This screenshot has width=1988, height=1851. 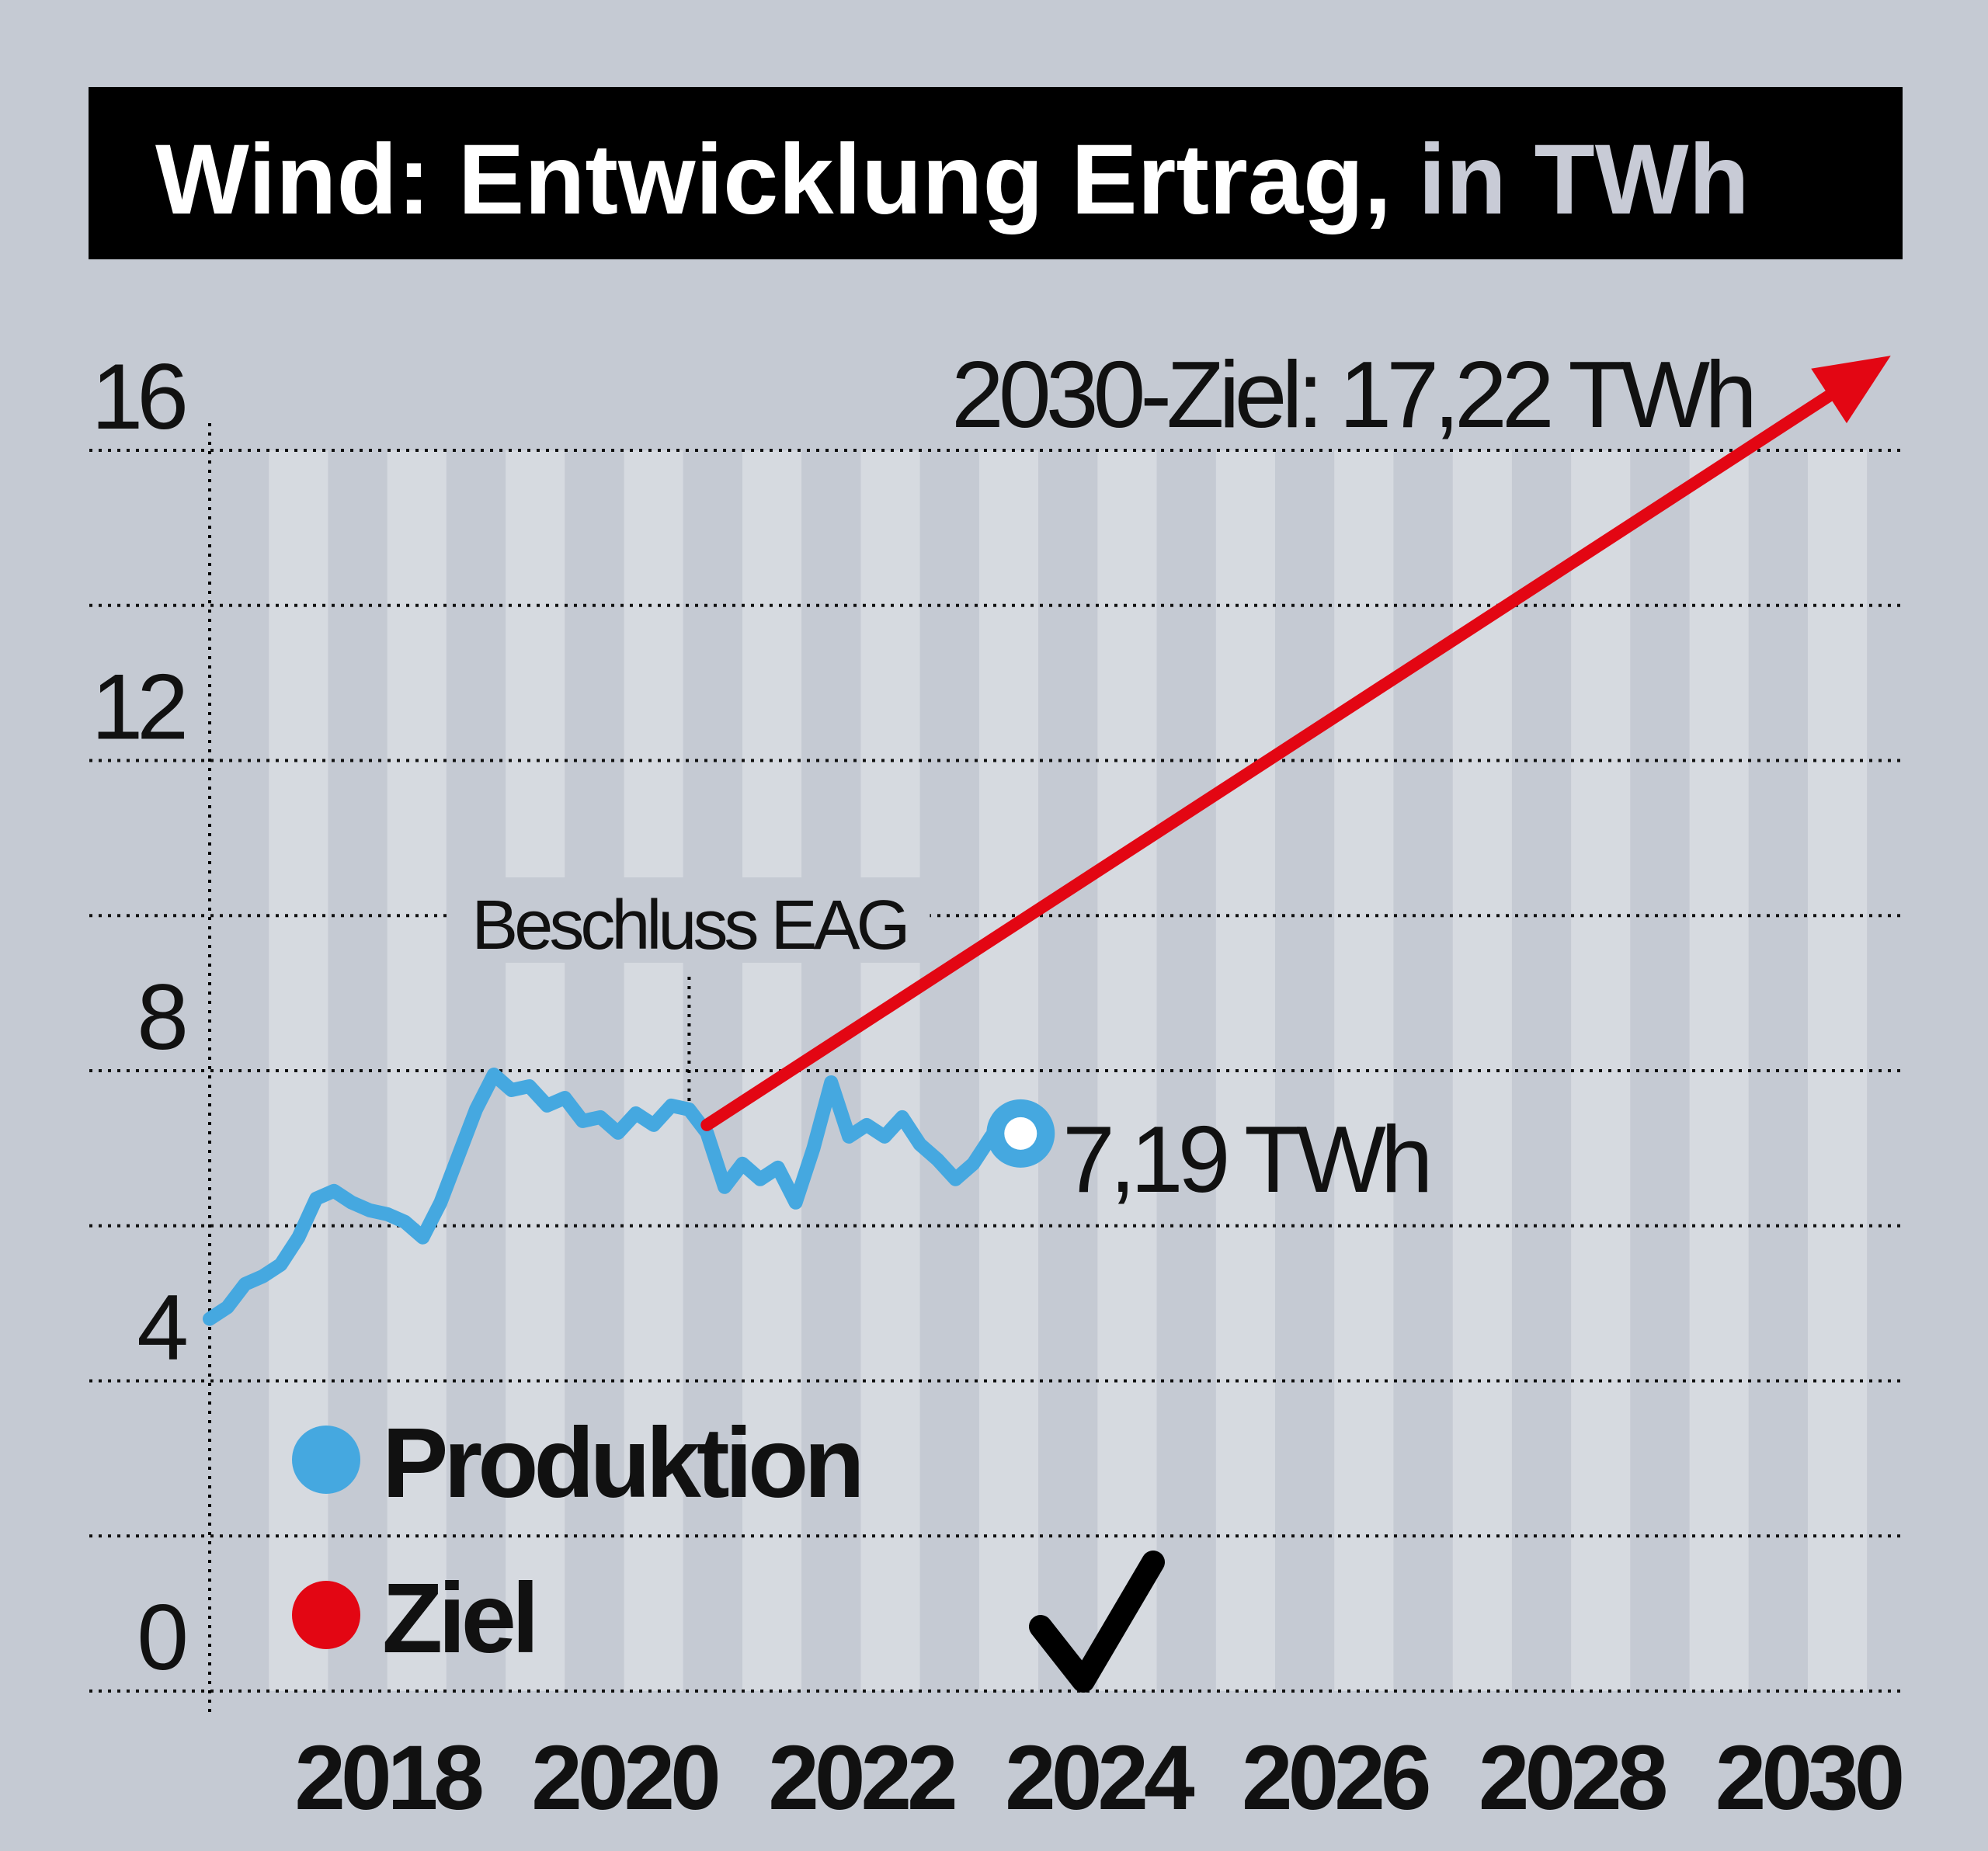 I want to click on y-tick-label: 0, so click(x=161, y=1637).